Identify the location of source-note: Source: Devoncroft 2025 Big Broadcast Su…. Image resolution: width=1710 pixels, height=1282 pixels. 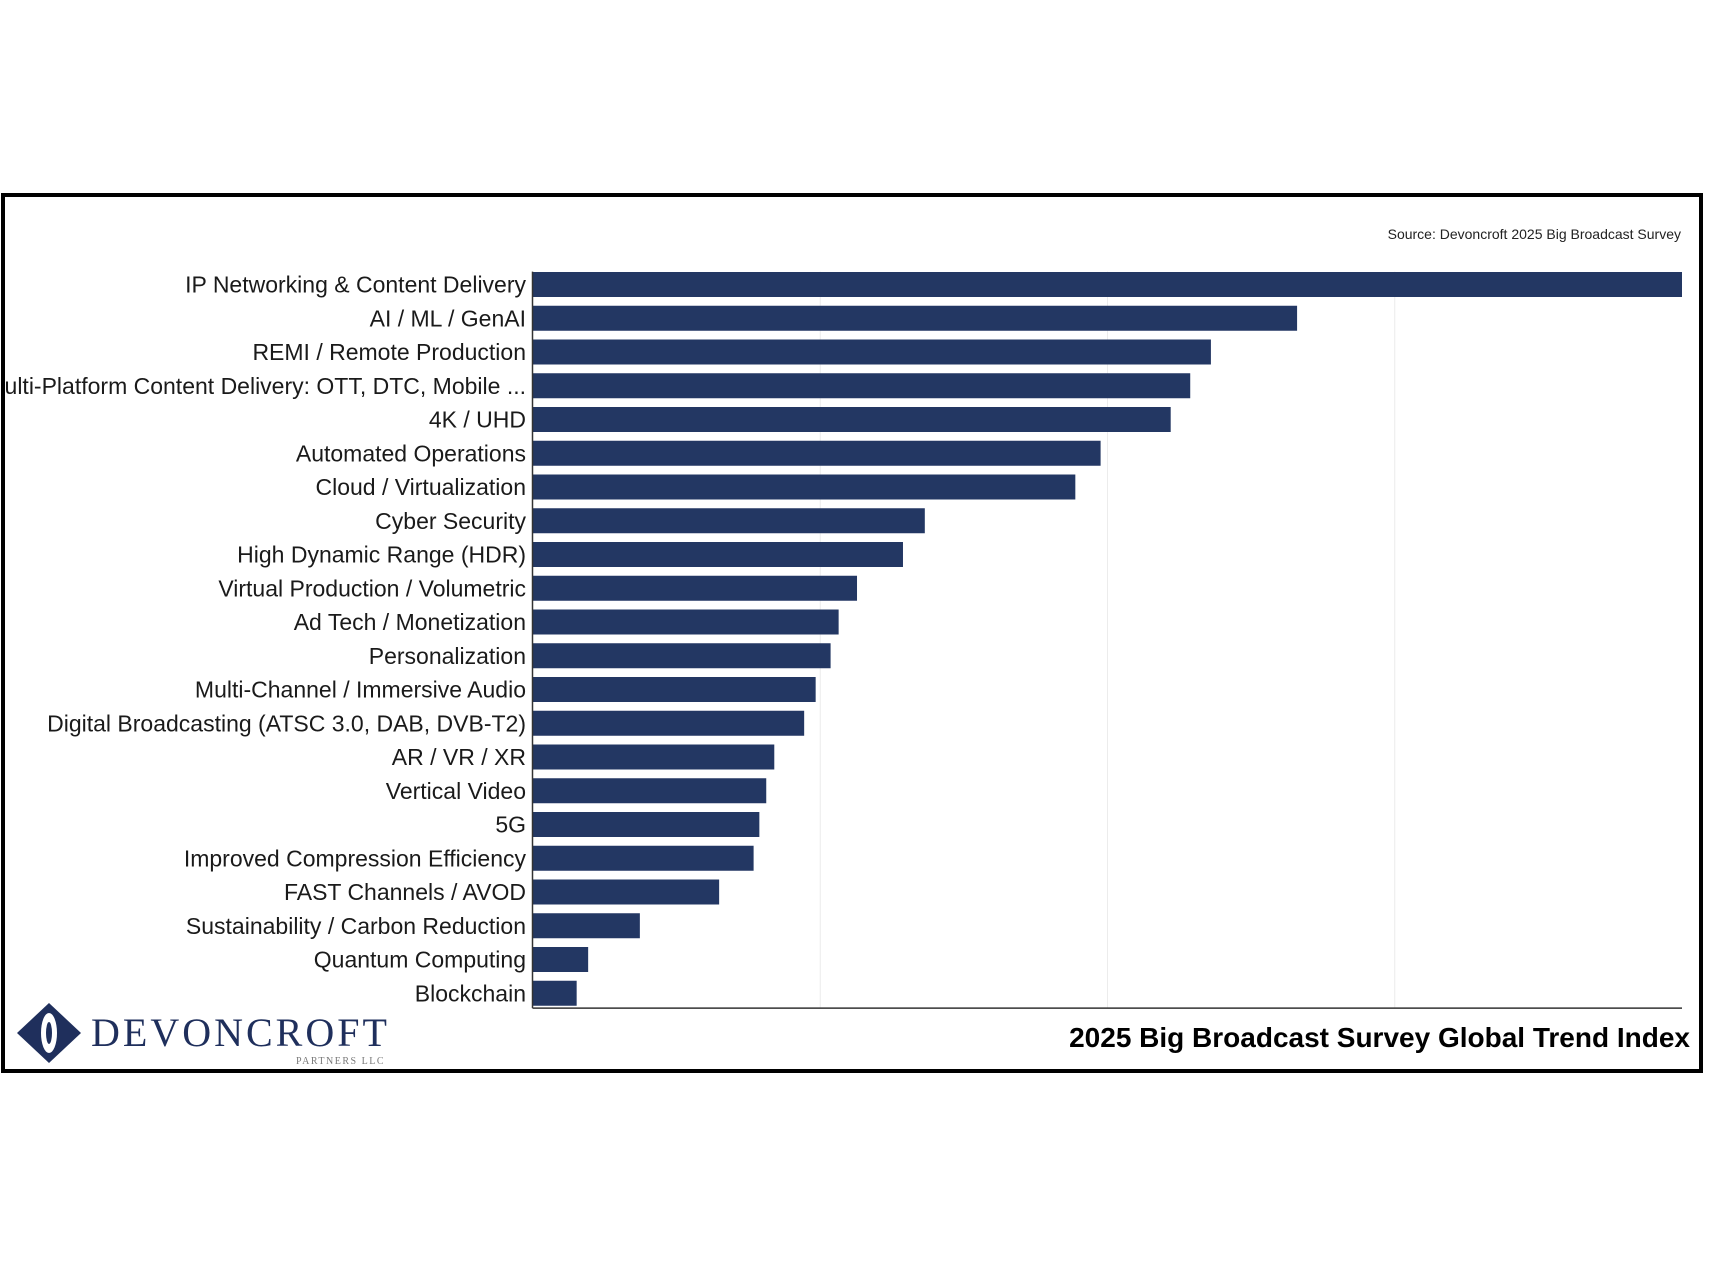
(1534, 234).